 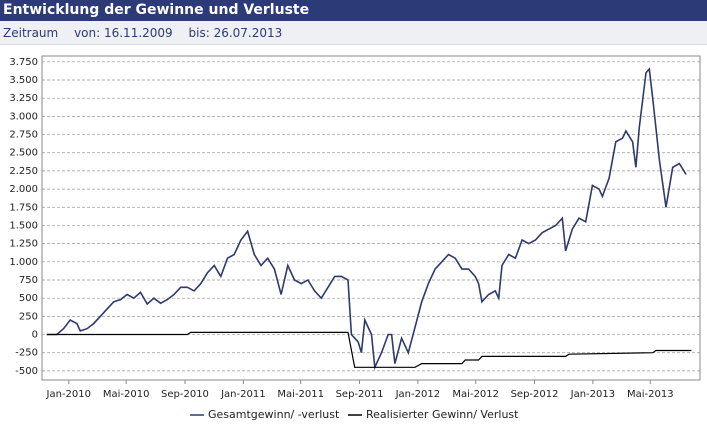 I want to click on x-tick-label: Mai-2011, so click(x=300, y=394).